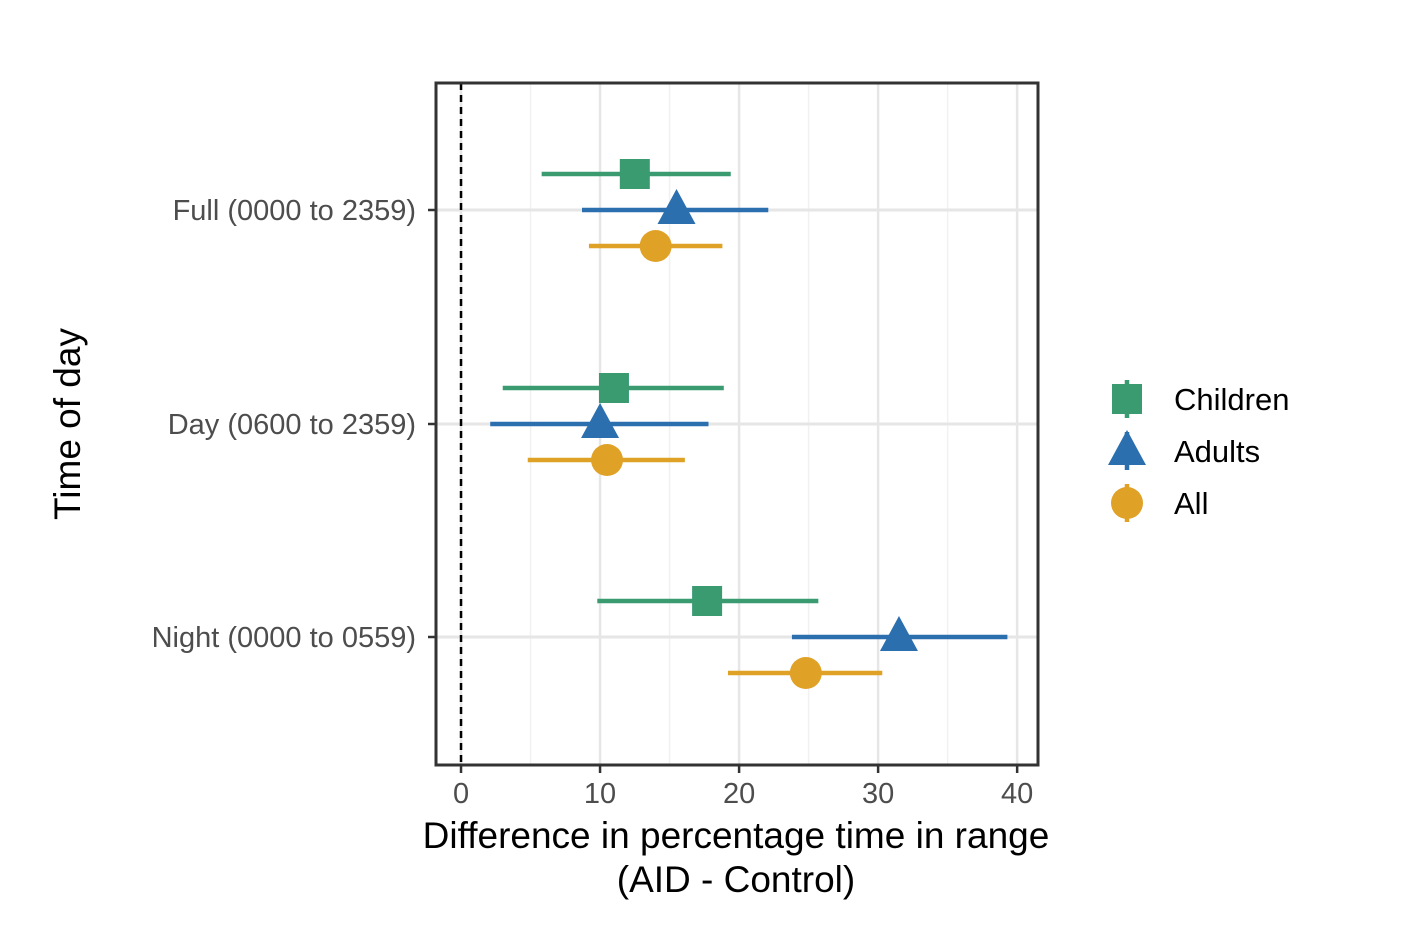 This screenshot has height=934, width=1422. Describe the element at coordinates (1127, 503) in the screenshot. I see `legend-key-circle-icon` at that location.